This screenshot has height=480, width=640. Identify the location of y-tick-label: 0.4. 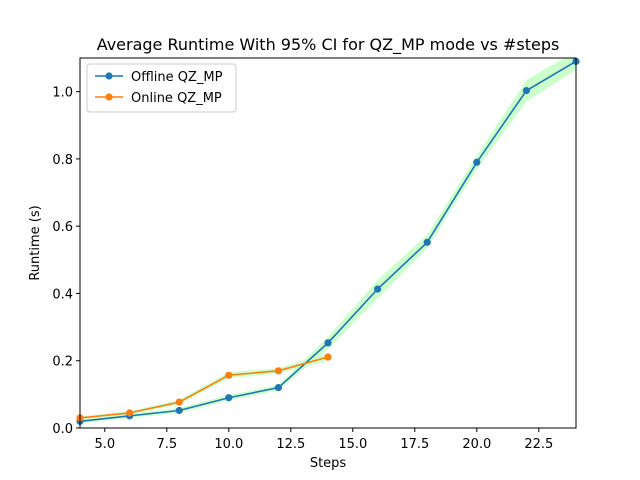
(62, 294).